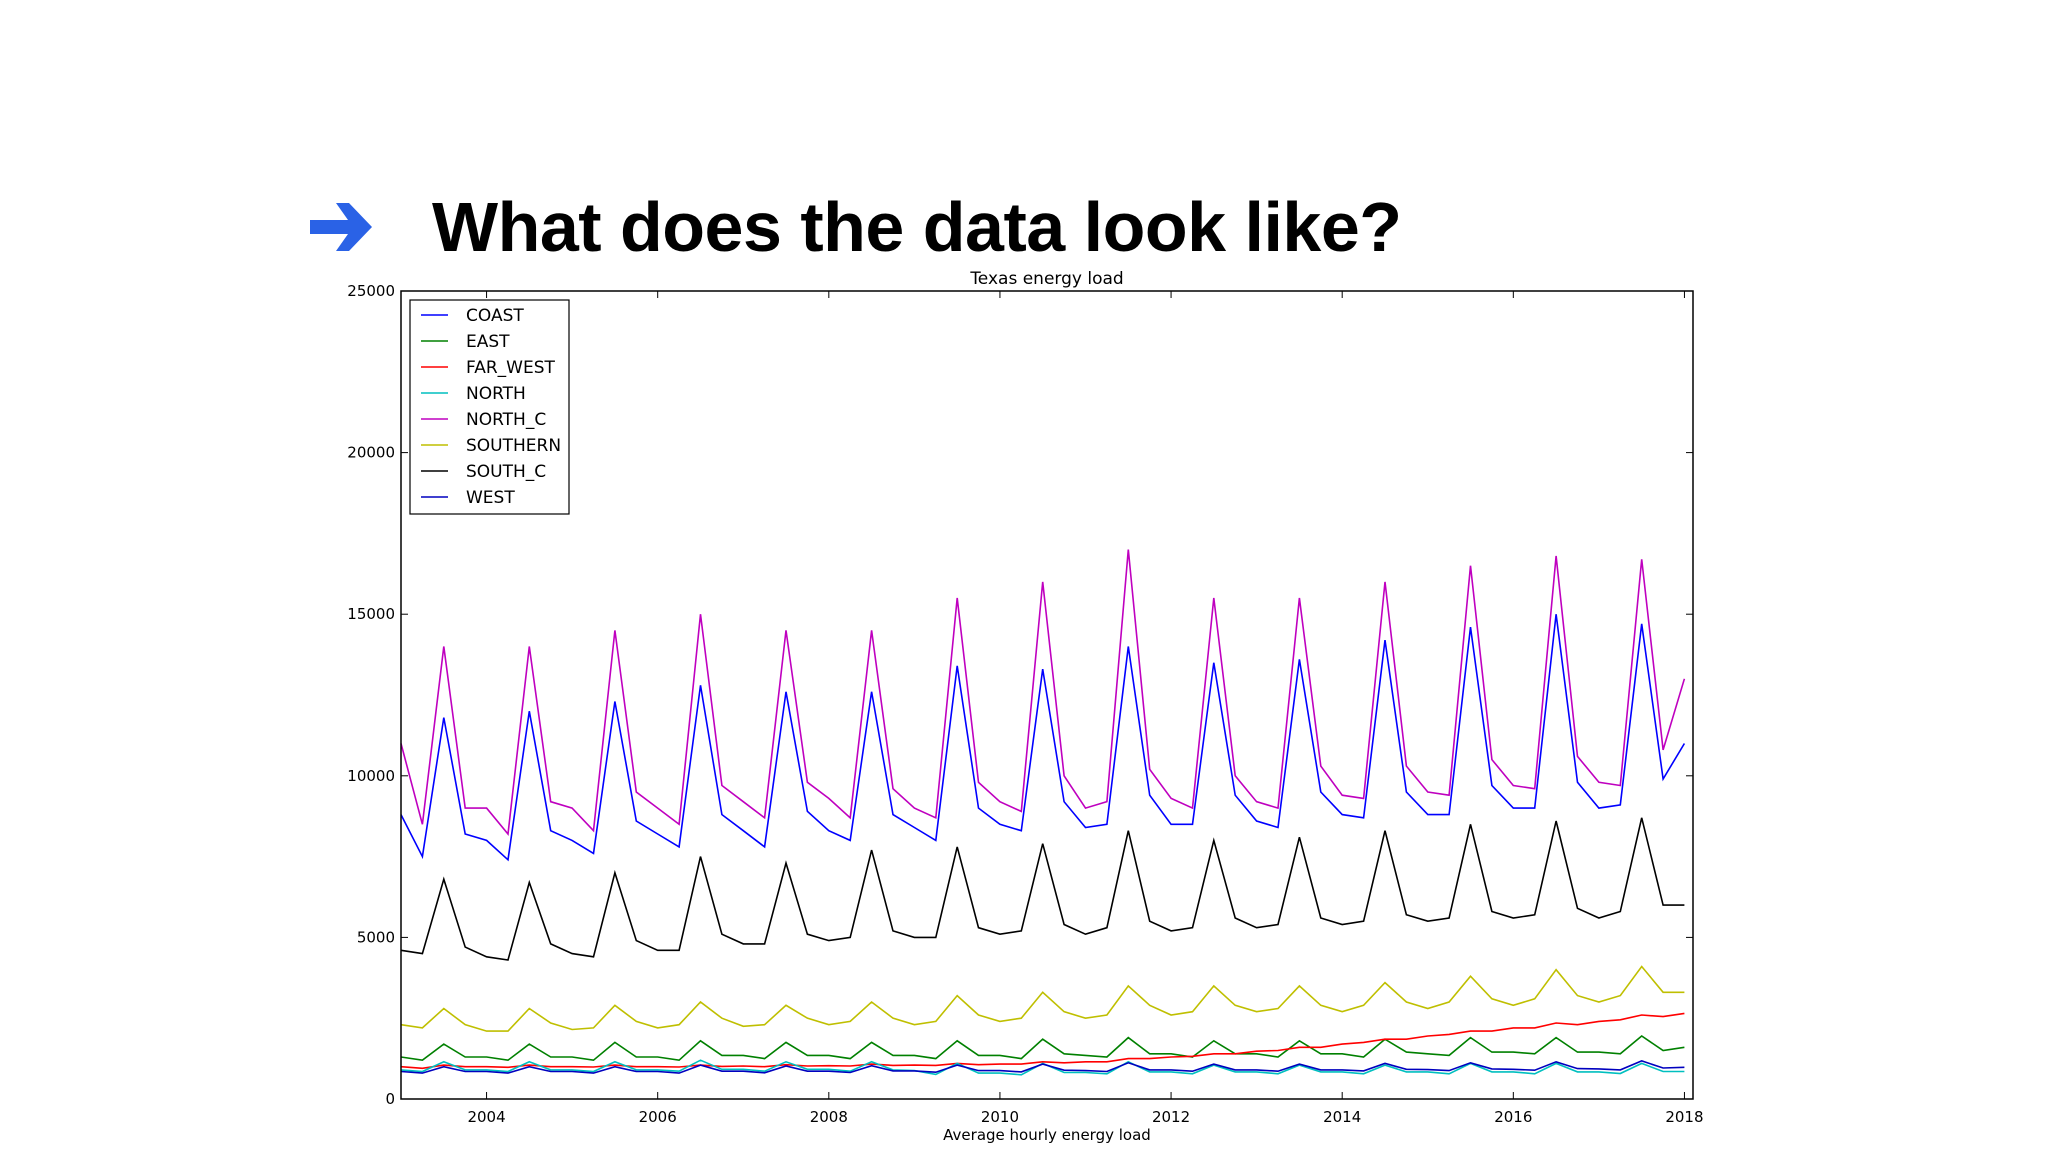 This screenshot has height=1152, width=2048. What do you see at coordinates (1000, 1117) in the screenshot?
I see `x-tick-label: 2010` at bounding box center [1000, 1117].